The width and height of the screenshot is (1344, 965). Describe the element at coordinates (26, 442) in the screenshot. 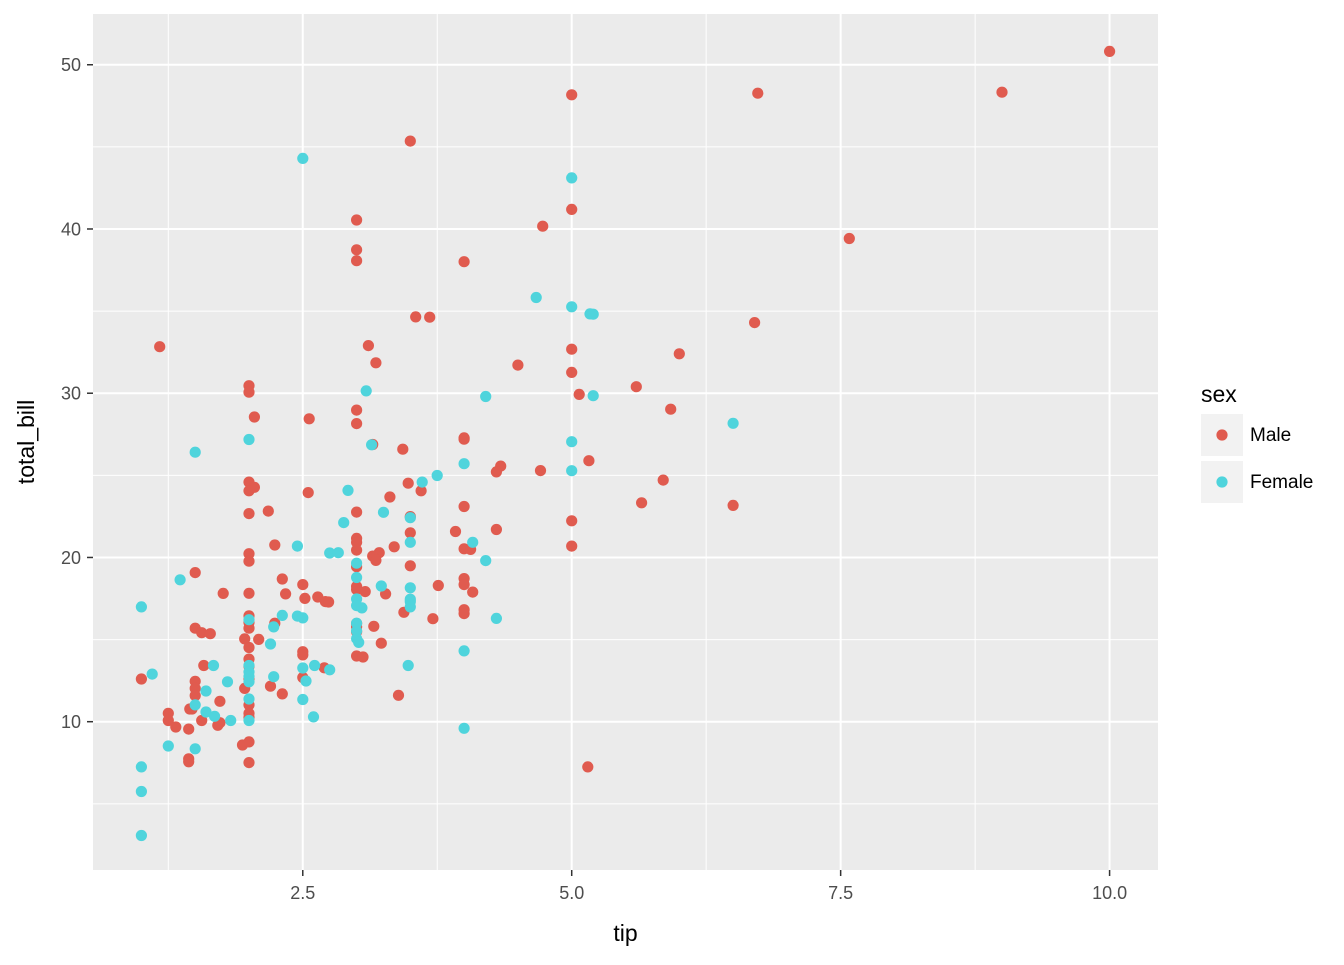

I see `y-axis-title: total_bill` at that location.